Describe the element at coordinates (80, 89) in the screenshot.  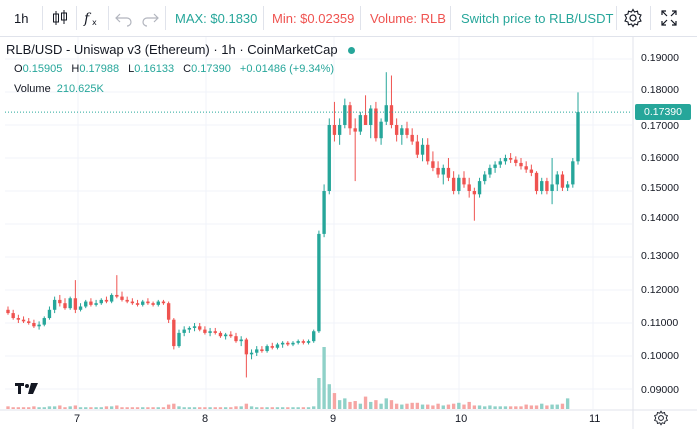
I see `volume-legend-value: 210.625K` at that location.